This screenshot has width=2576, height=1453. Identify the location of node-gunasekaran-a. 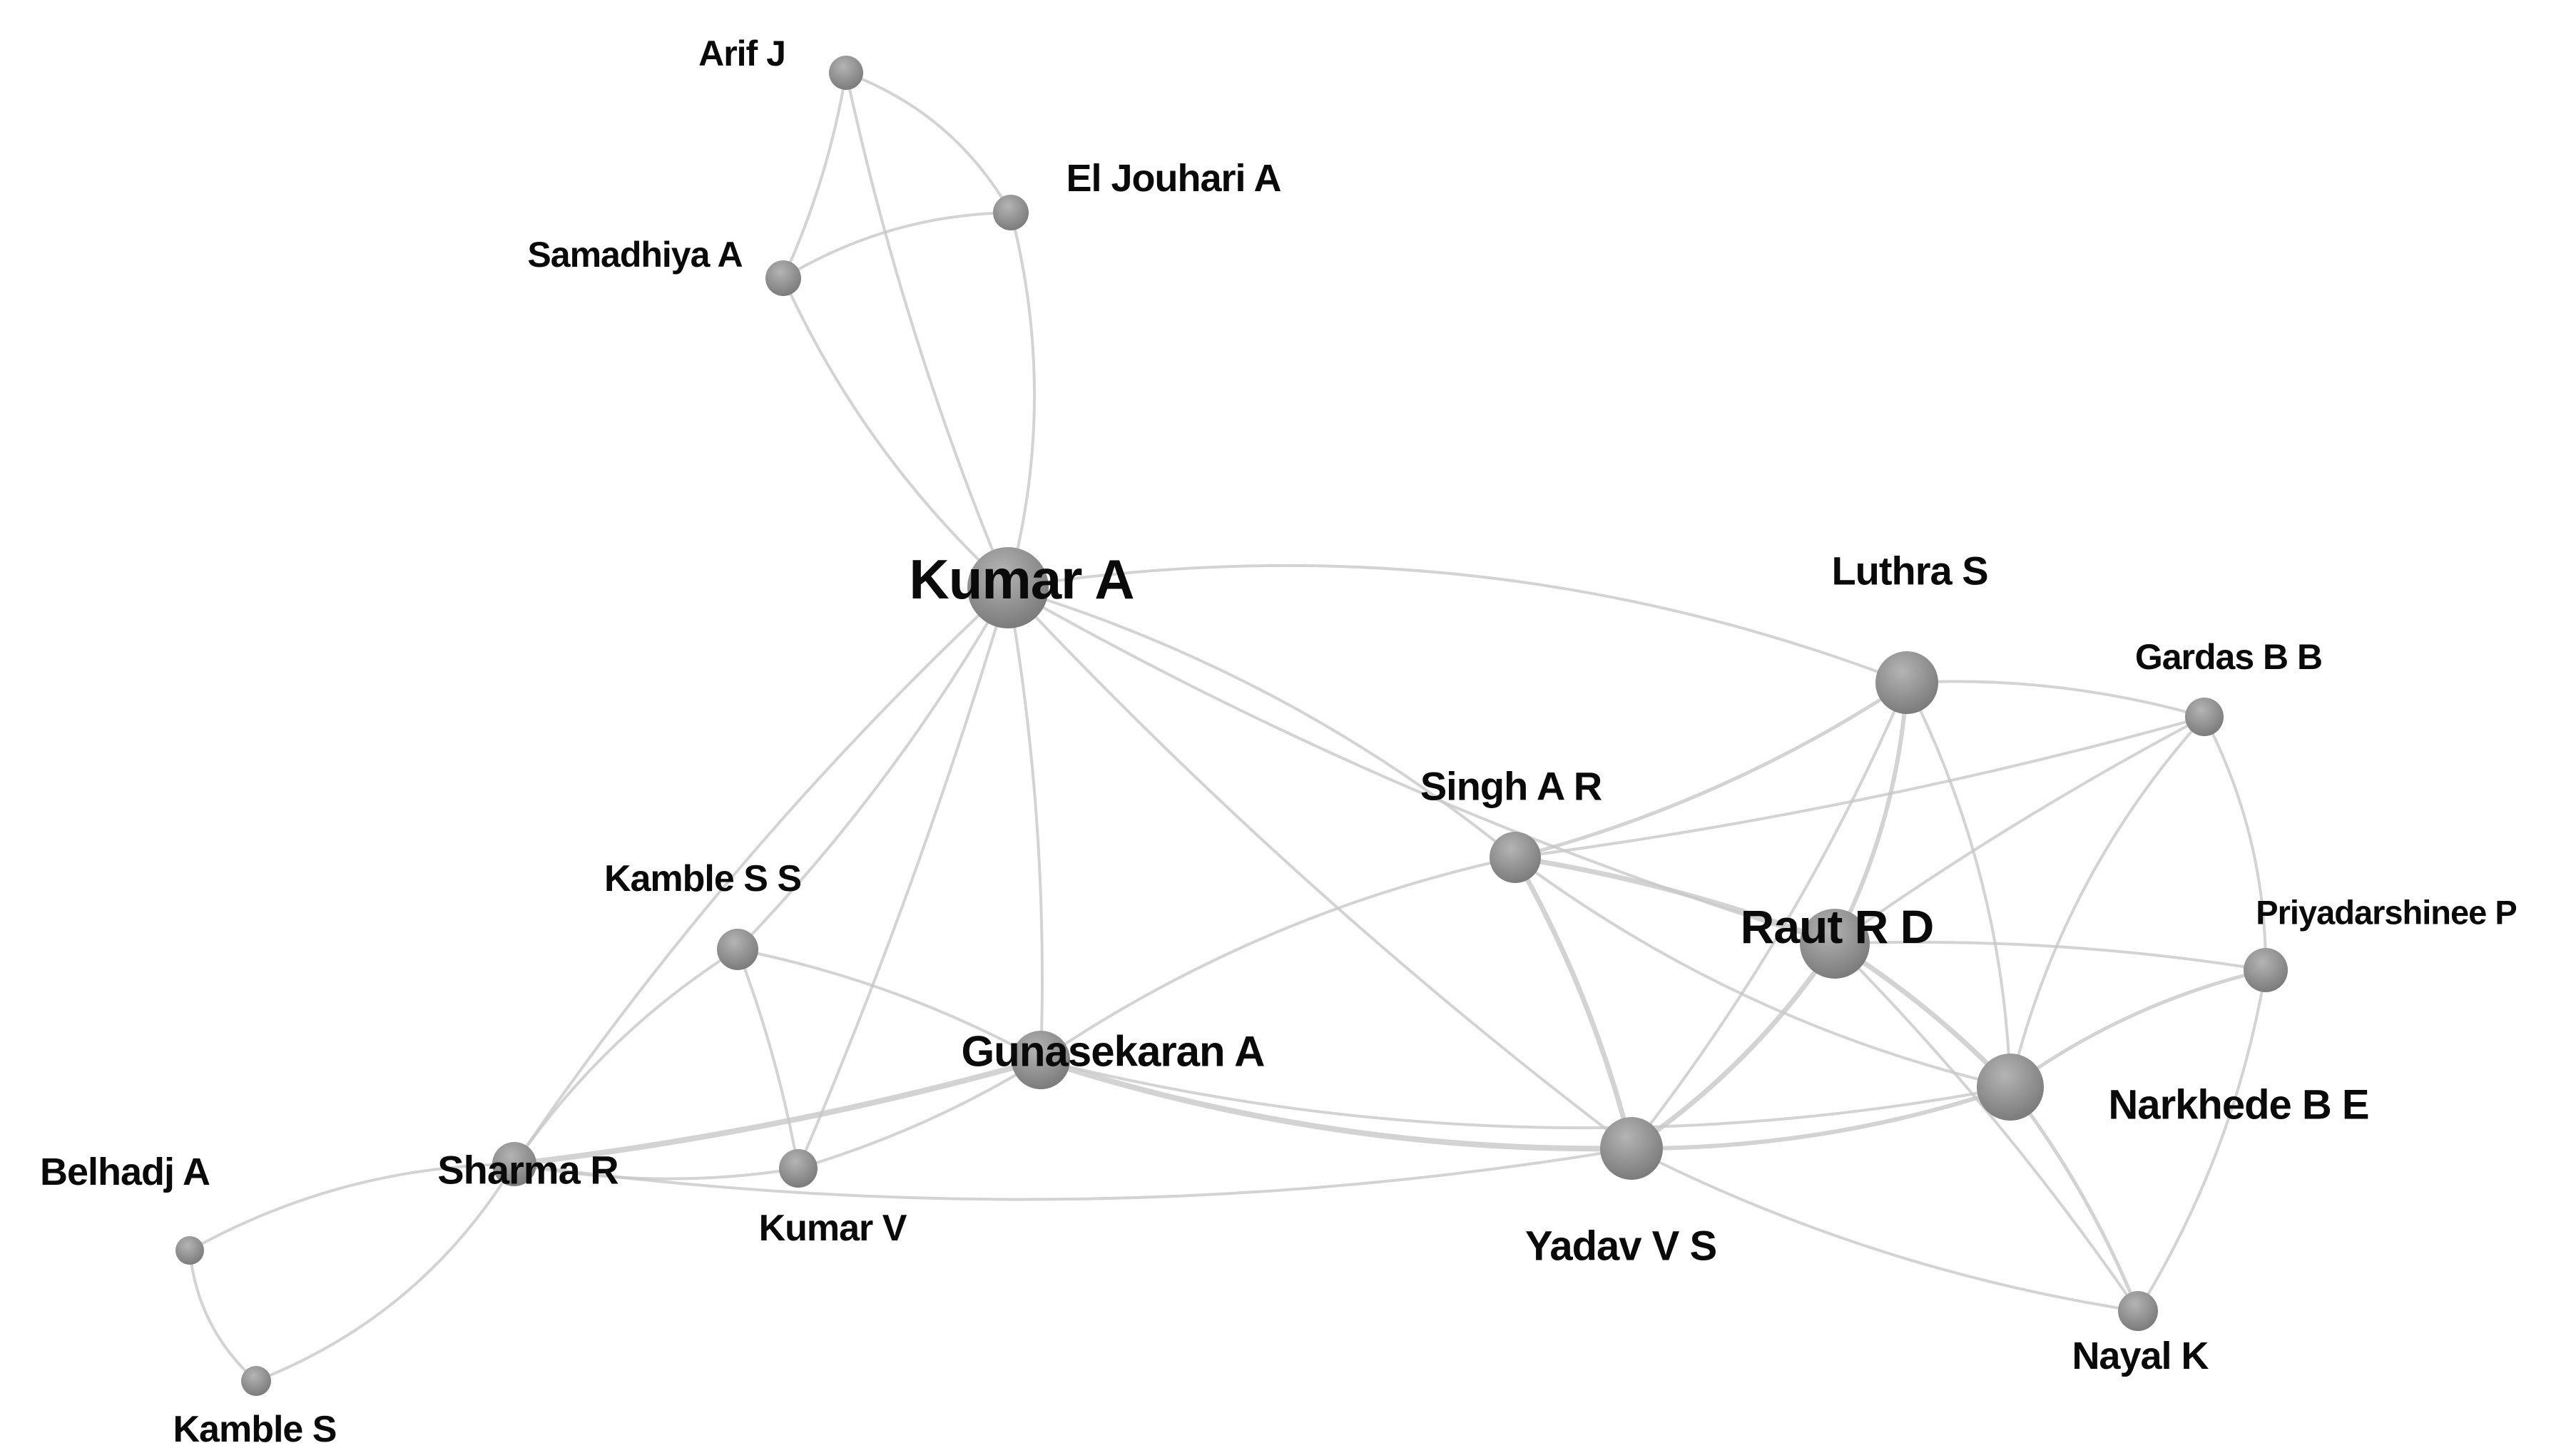
(1041, 1060).